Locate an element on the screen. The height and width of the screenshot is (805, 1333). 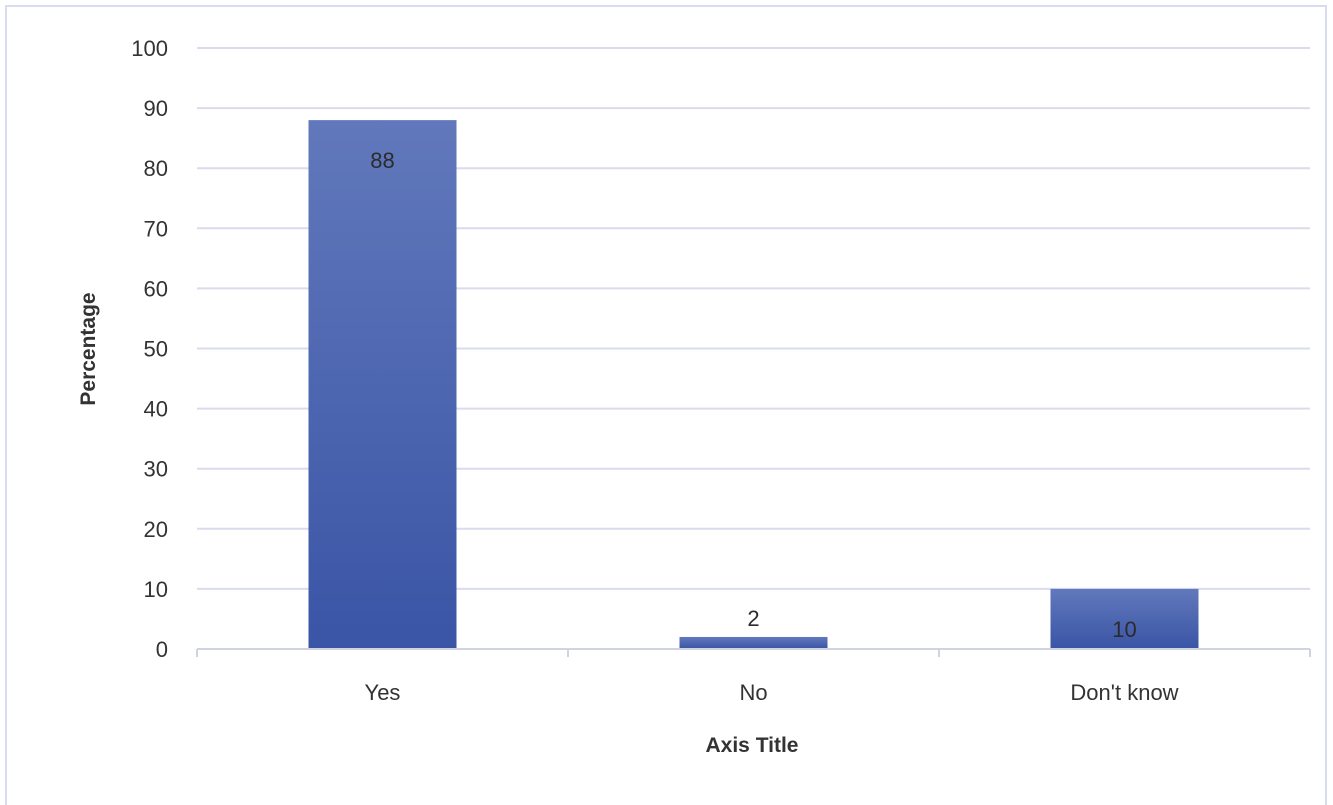
y-tick-label: 80 is located at coordinates (156, 168).